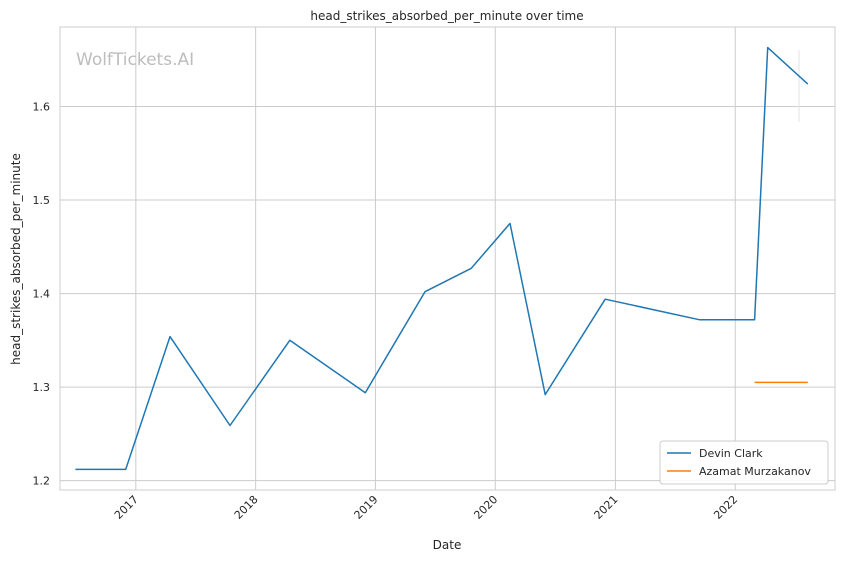 The width and height of the screenshot is (844, 561). Describe the element at coordinates (42, 294) in the screenshot. I see `y-tick-label: 1.4` at that location.